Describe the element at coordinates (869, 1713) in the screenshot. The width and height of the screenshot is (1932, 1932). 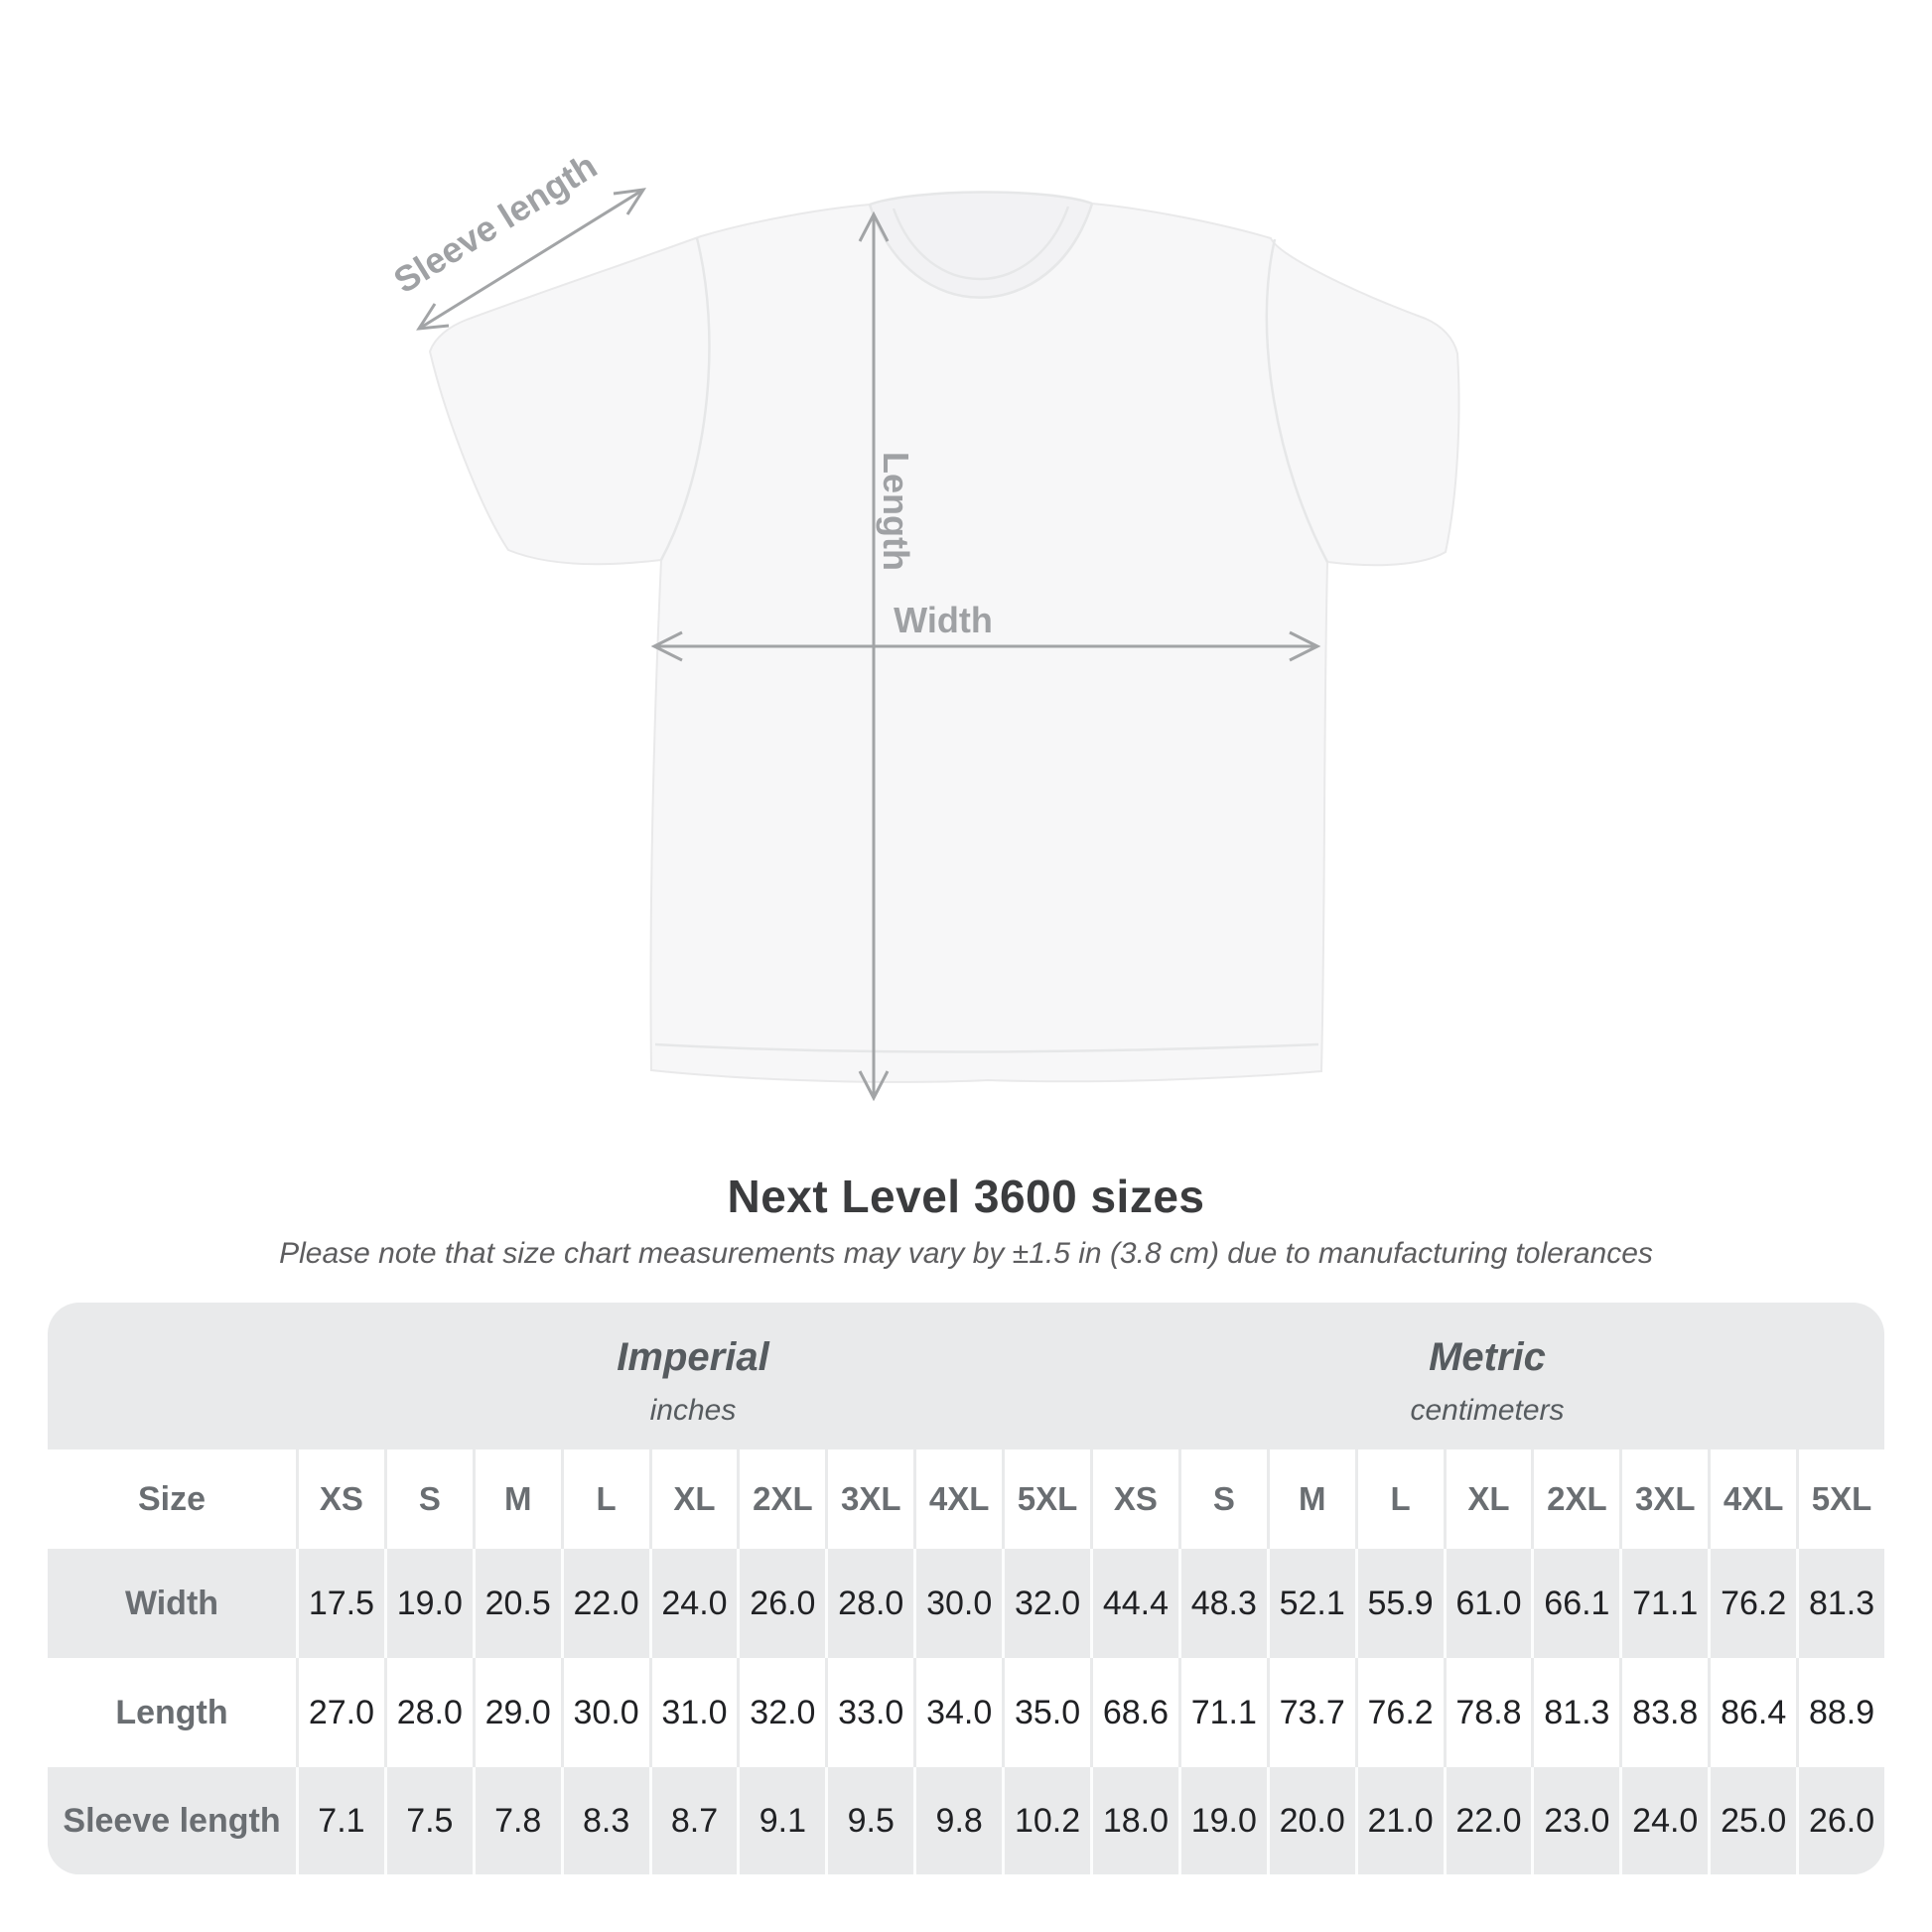
I see `value-cell: 33.0` at that location.